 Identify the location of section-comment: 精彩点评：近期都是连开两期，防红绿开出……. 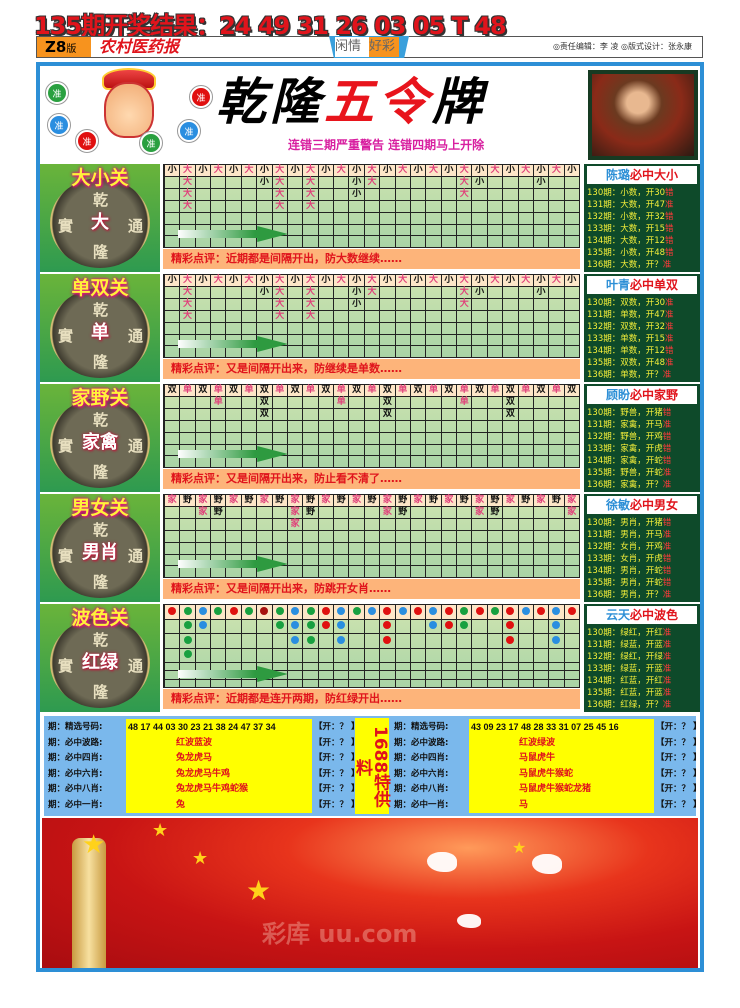
(371, 699).